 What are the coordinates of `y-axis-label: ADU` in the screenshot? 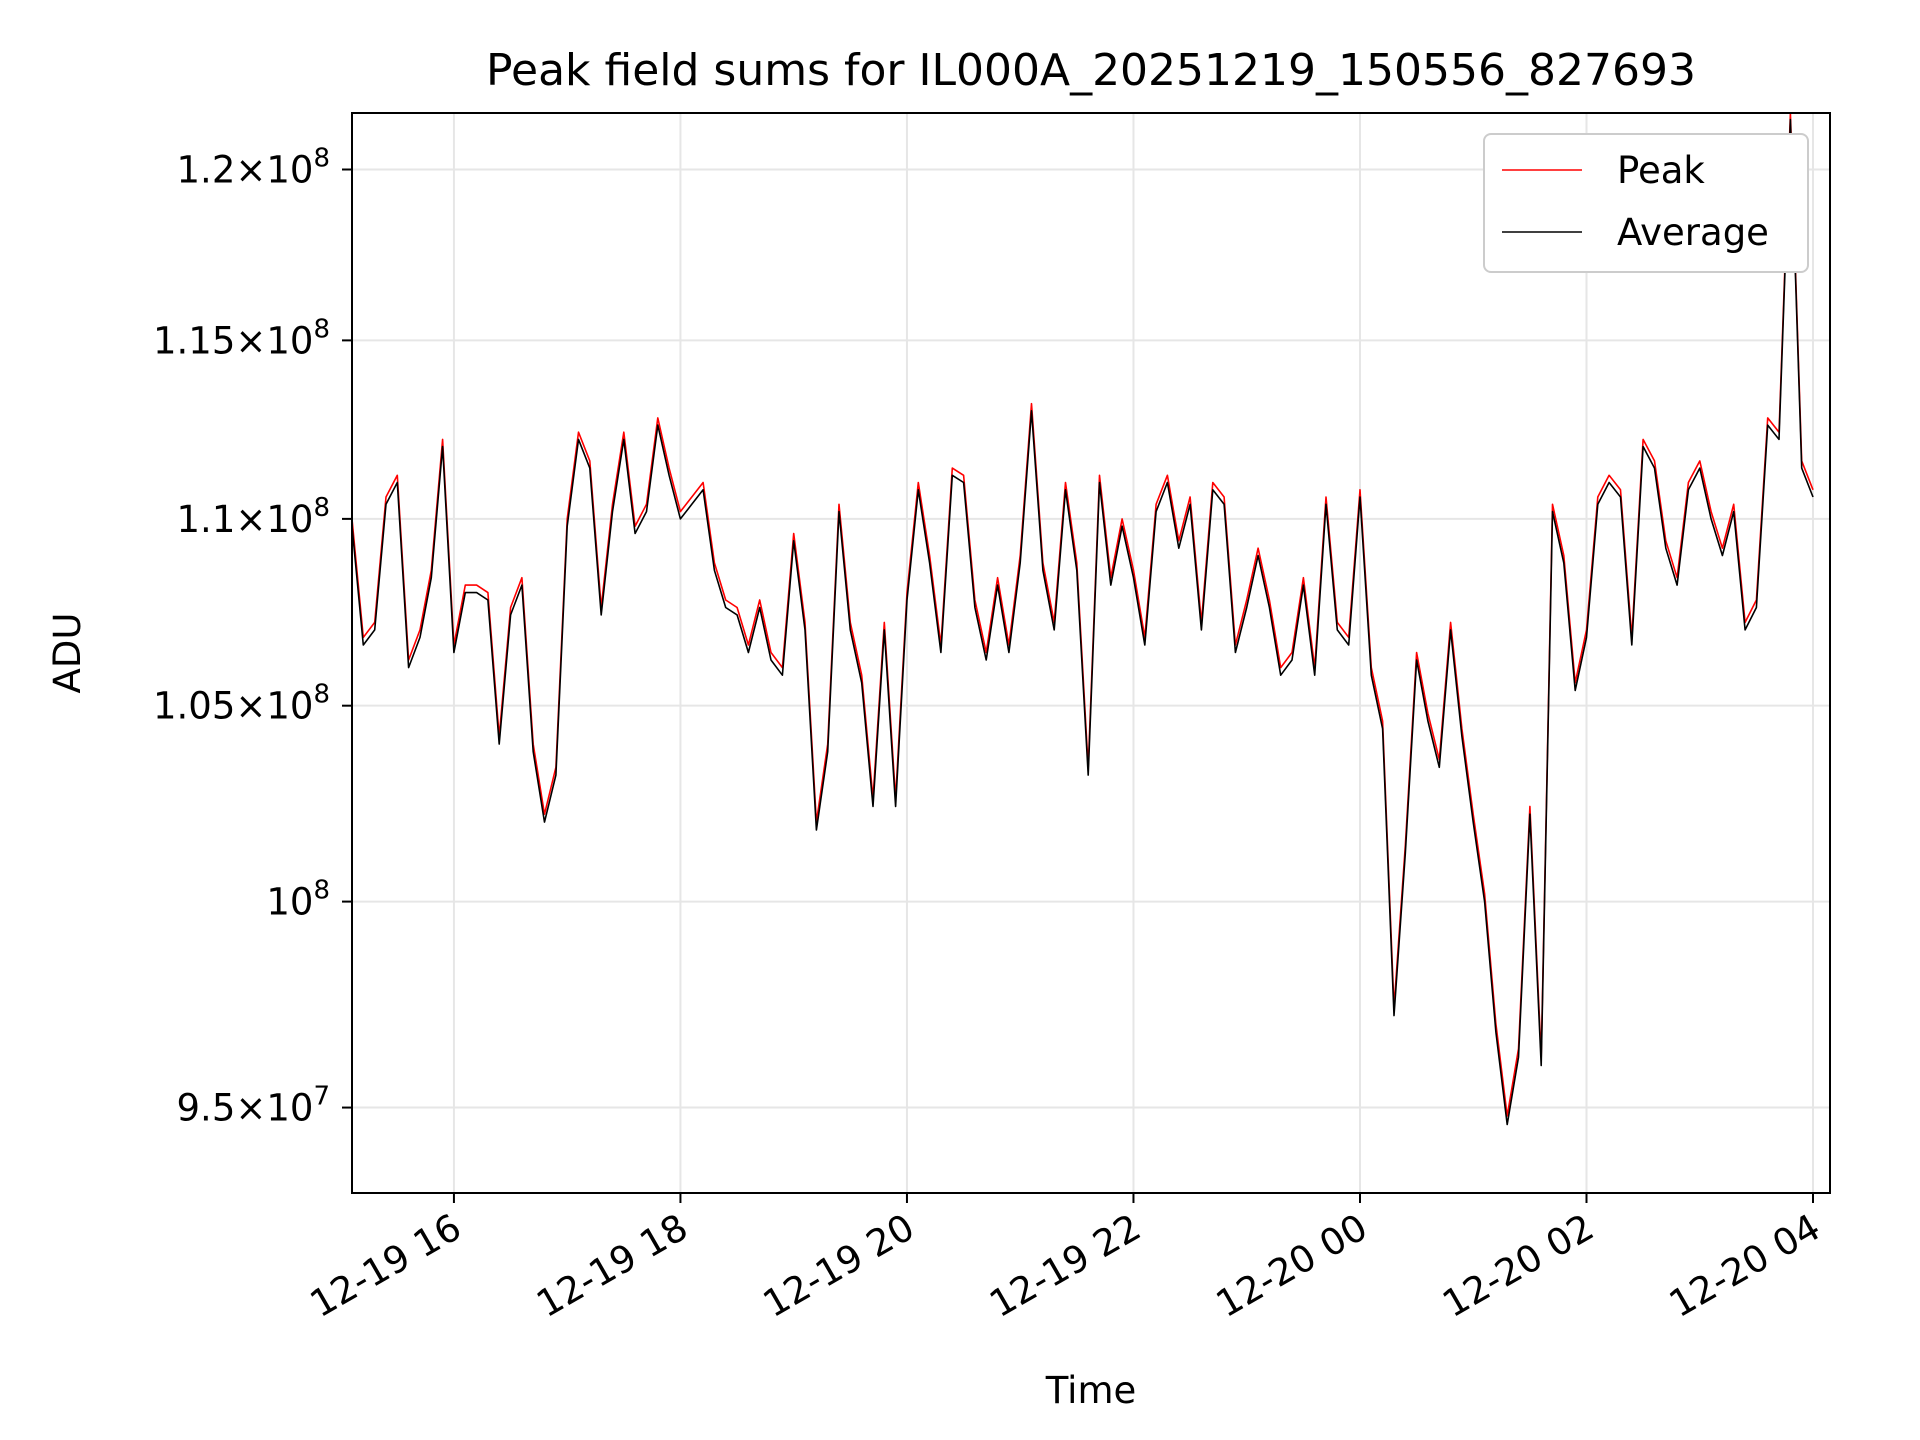 It's located at (67, 653).